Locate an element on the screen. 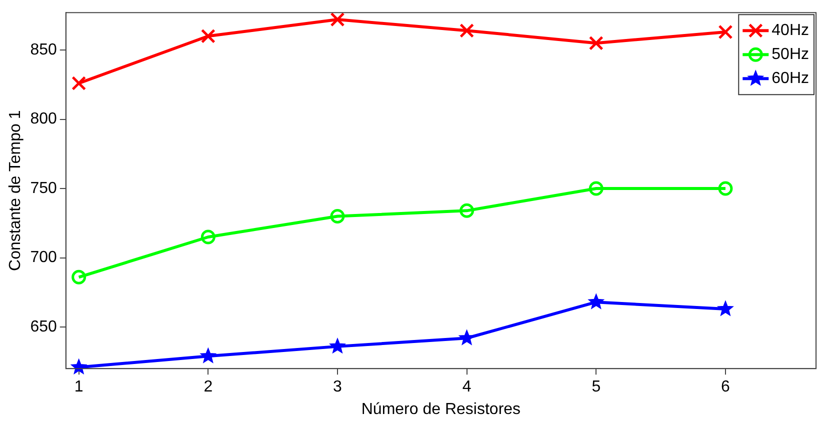  legend-label: 40Hz is located at coordinates (791, 31).